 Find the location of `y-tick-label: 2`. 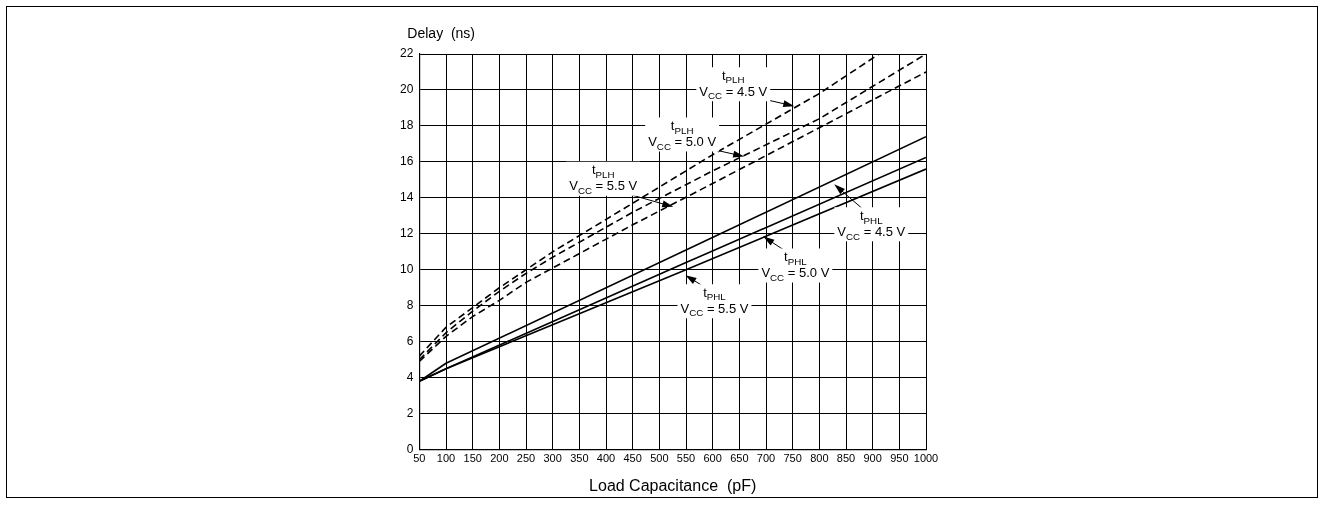

y-tick-label: 2 is located at coordinates (410, 412).